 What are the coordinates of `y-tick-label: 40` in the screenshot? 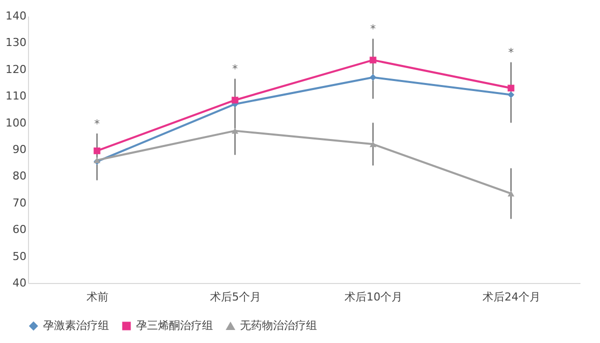 It's located at (19, 283).